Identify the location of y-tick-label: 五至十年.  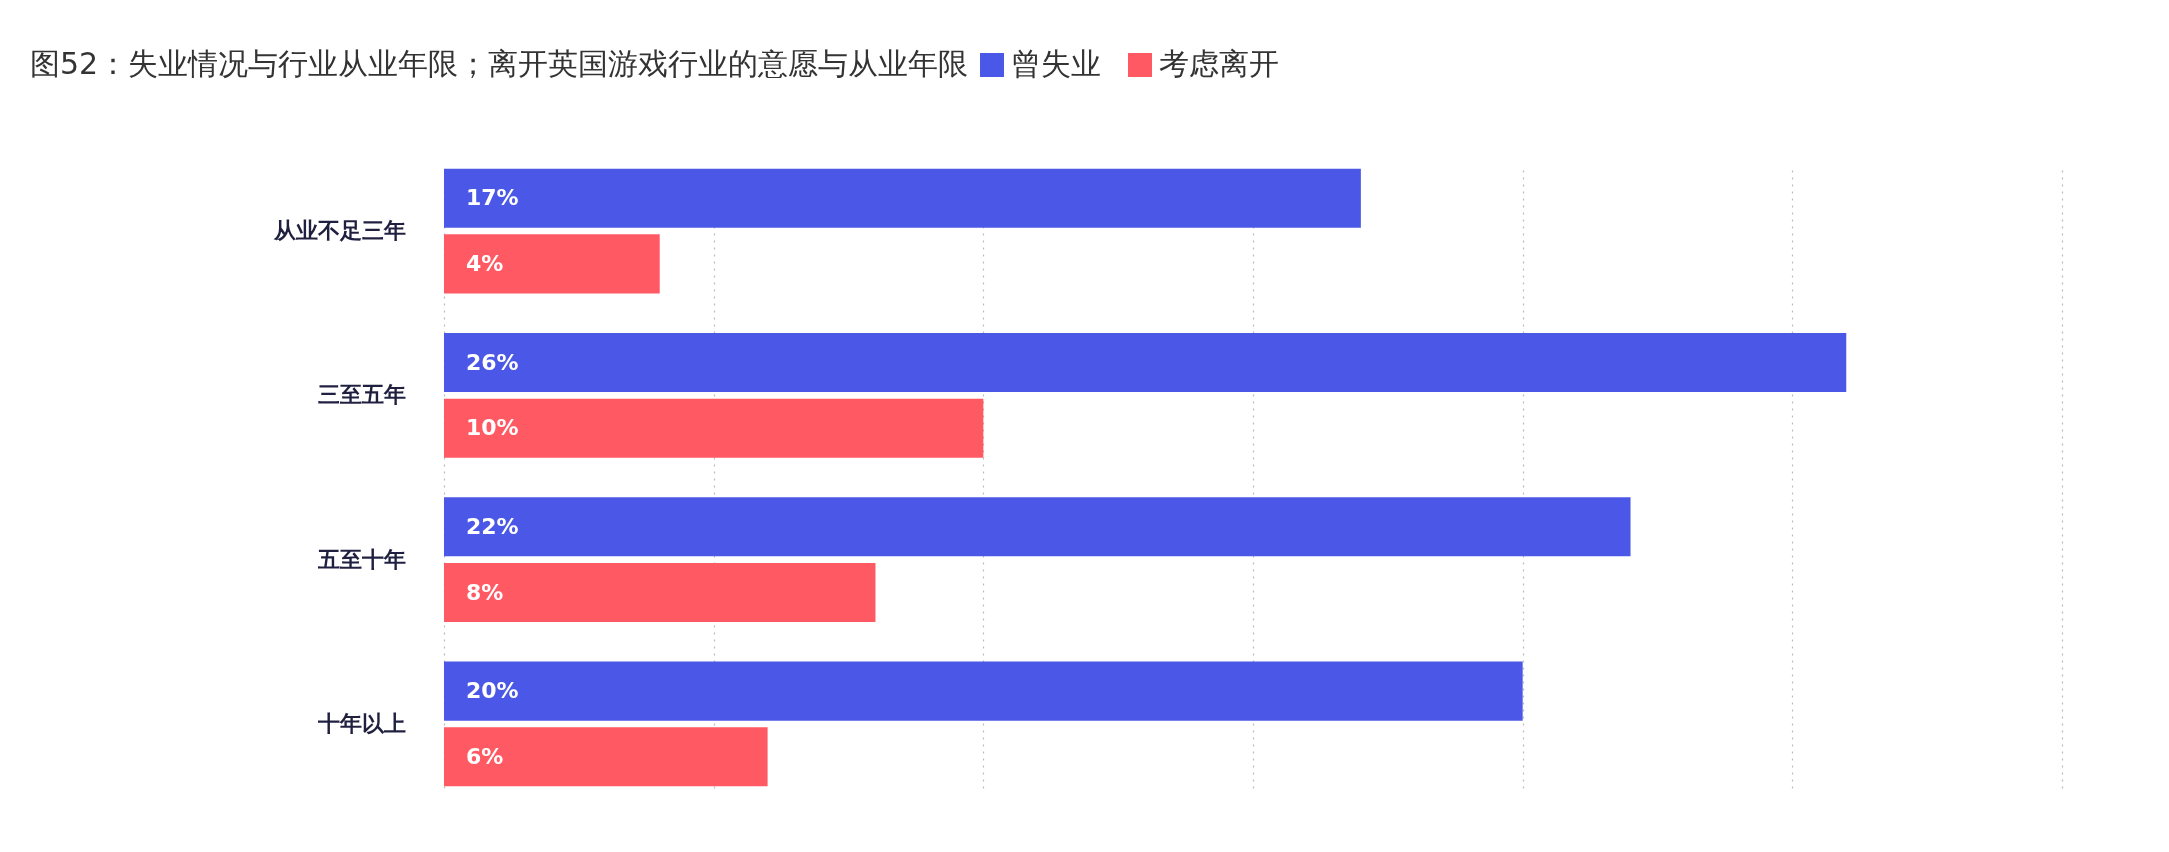
(361, 559).